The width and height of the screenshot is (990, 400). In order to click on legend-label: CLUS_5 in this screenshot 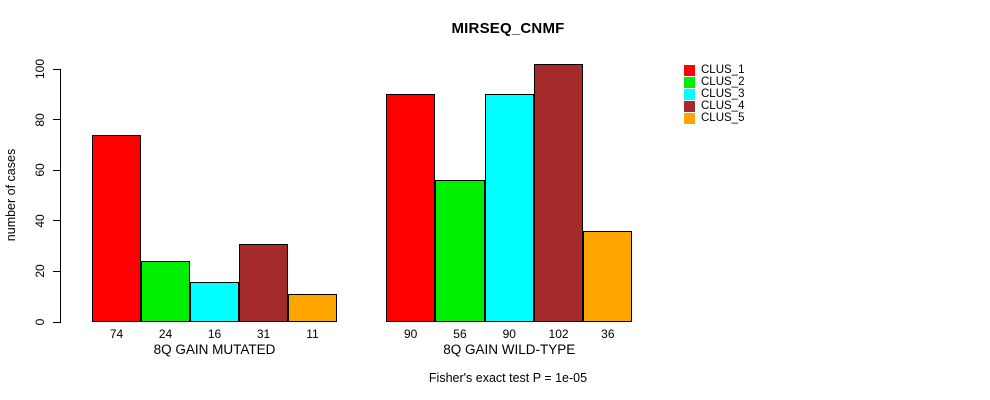, I will do `click(723, 118)`.